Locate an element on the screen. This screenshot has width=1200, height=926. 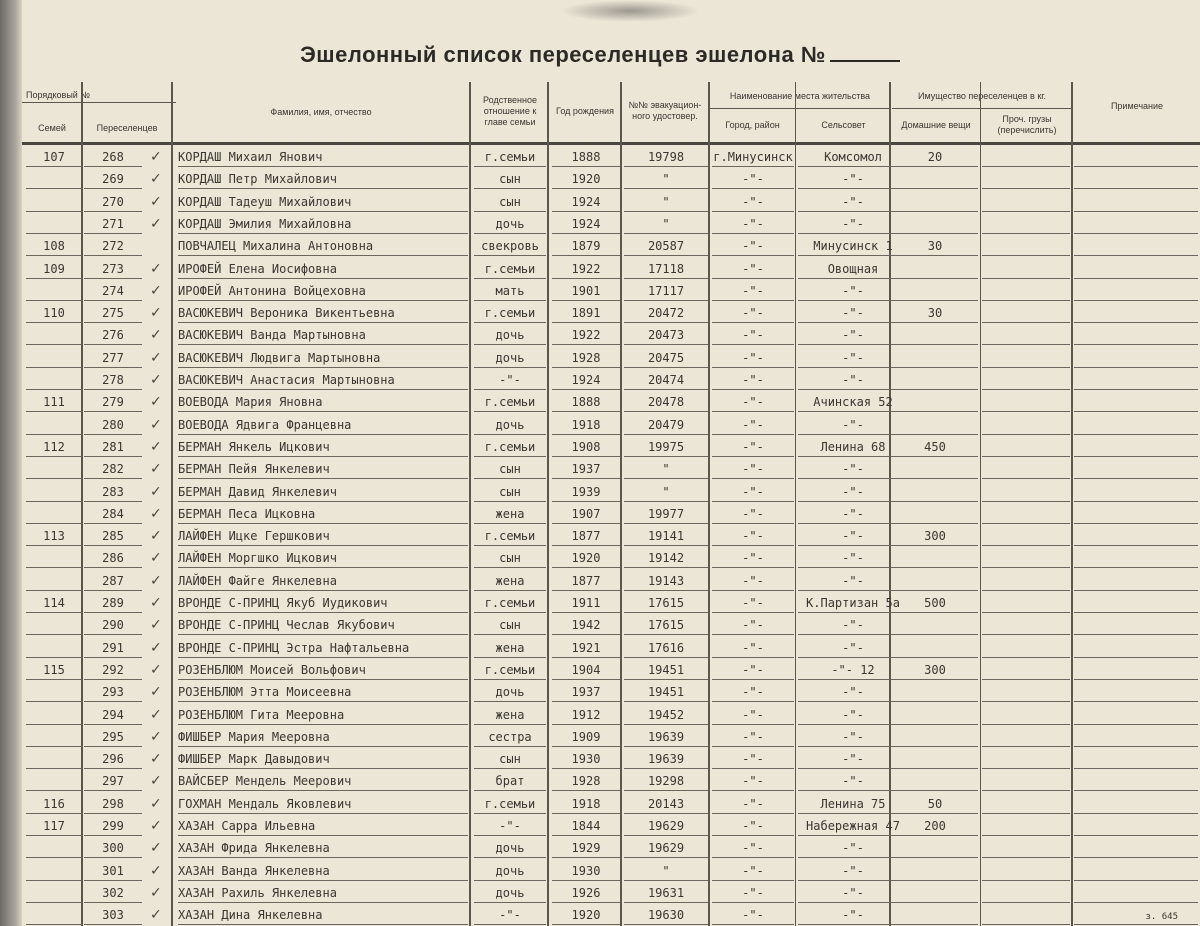
birth-year: 1920 is located at coordinates (586, 180).